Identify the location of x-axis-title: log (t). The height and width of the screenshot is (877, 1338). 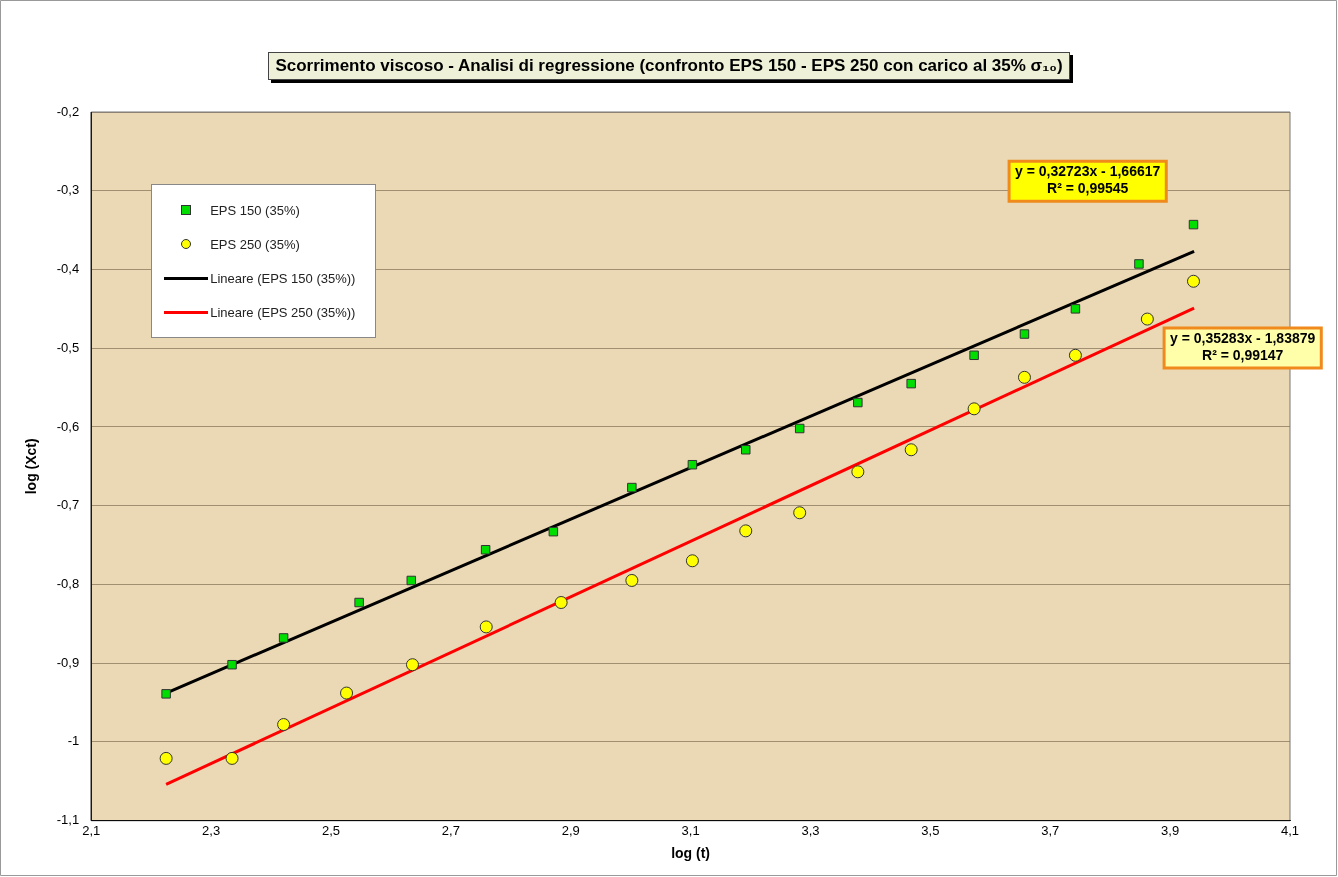
(691, 853).